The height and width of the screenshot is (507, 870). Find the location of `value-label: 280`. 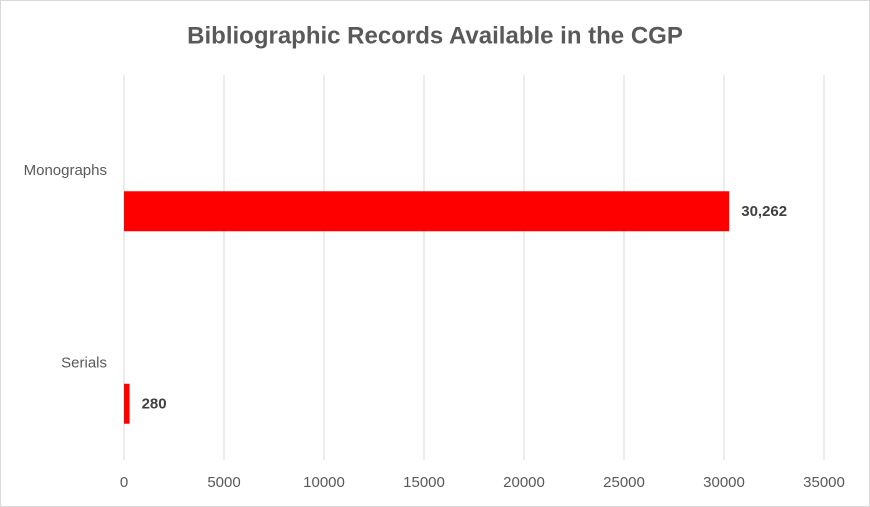

value-label: 280 is located at coordinates (154, 404).